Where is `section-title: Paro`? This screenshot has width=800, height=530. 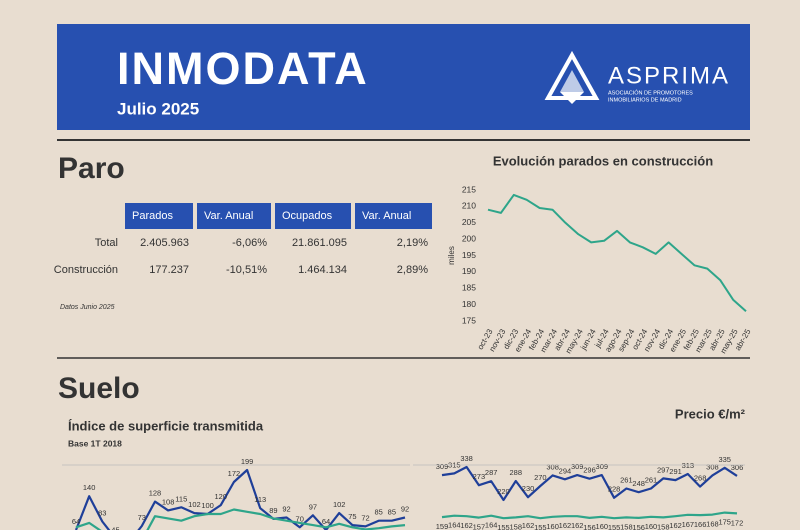
section-title: Paro is located at coordinates (91, 168).